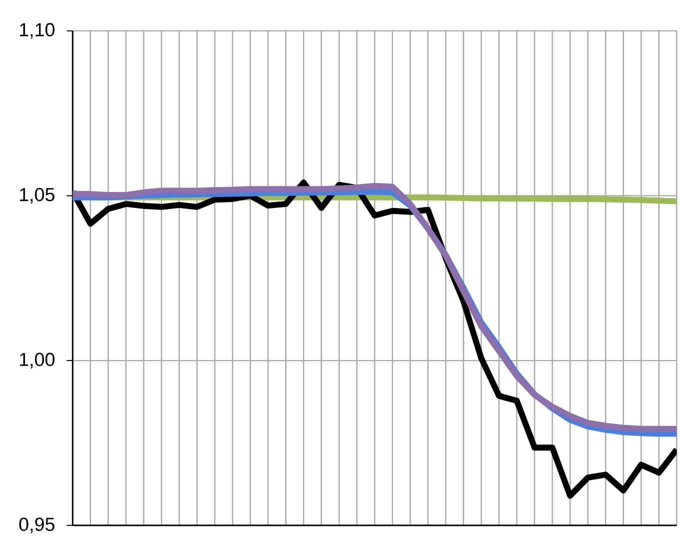 The image size is (680, 556). Describe the element at coordinates (37, 360) in the screenshot. I see `y-tick-label: 1,00` at that location.